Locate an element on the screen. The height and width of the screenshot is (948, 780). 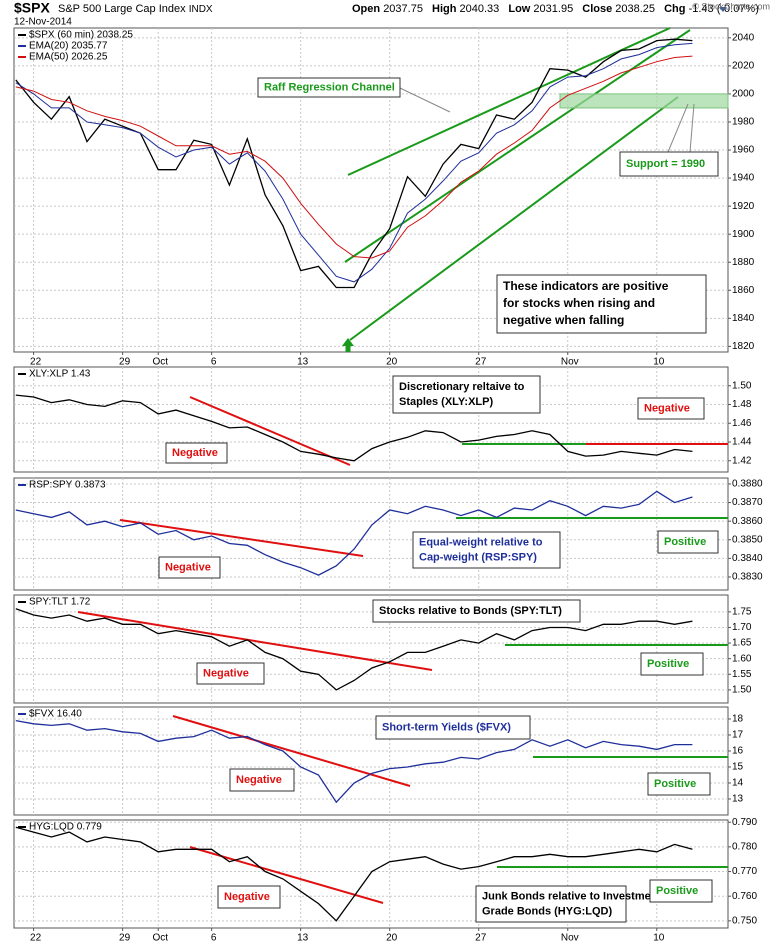
y-tick-label: 1.50 is located at coordinates (742, 385).